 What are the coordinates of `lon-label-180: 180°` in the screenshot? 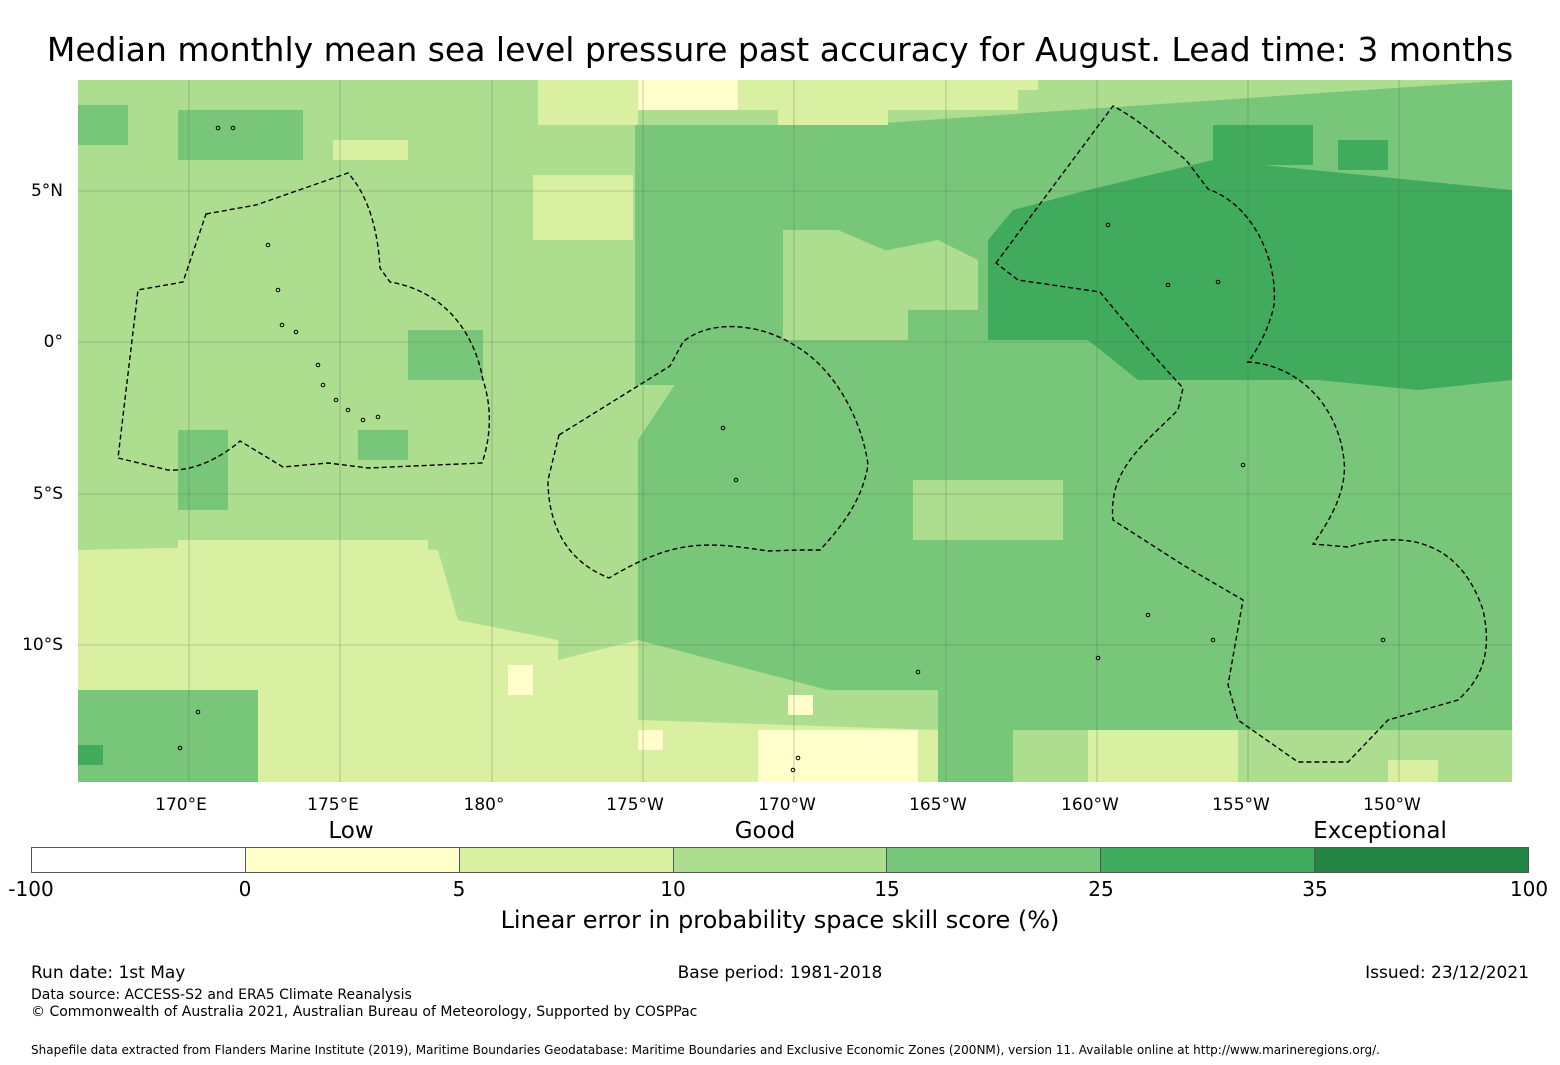 It's located at (484, 805).